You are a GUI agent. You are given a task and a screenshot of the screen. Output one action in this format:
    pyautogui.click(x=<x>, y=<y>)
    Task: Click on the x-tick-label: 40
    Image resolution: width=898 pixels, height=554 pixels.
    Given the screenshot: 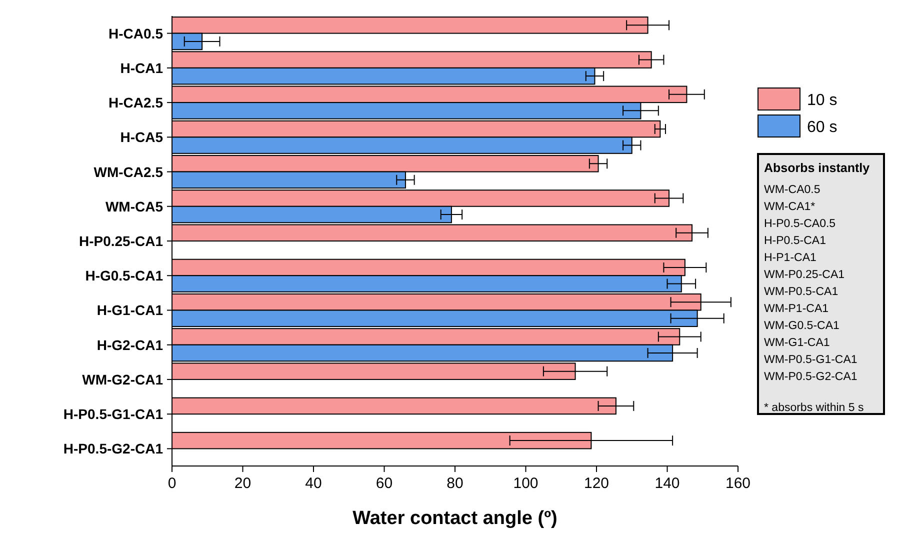 What is the action you would take?
    pyautogui.click(x=313, y=483)
    